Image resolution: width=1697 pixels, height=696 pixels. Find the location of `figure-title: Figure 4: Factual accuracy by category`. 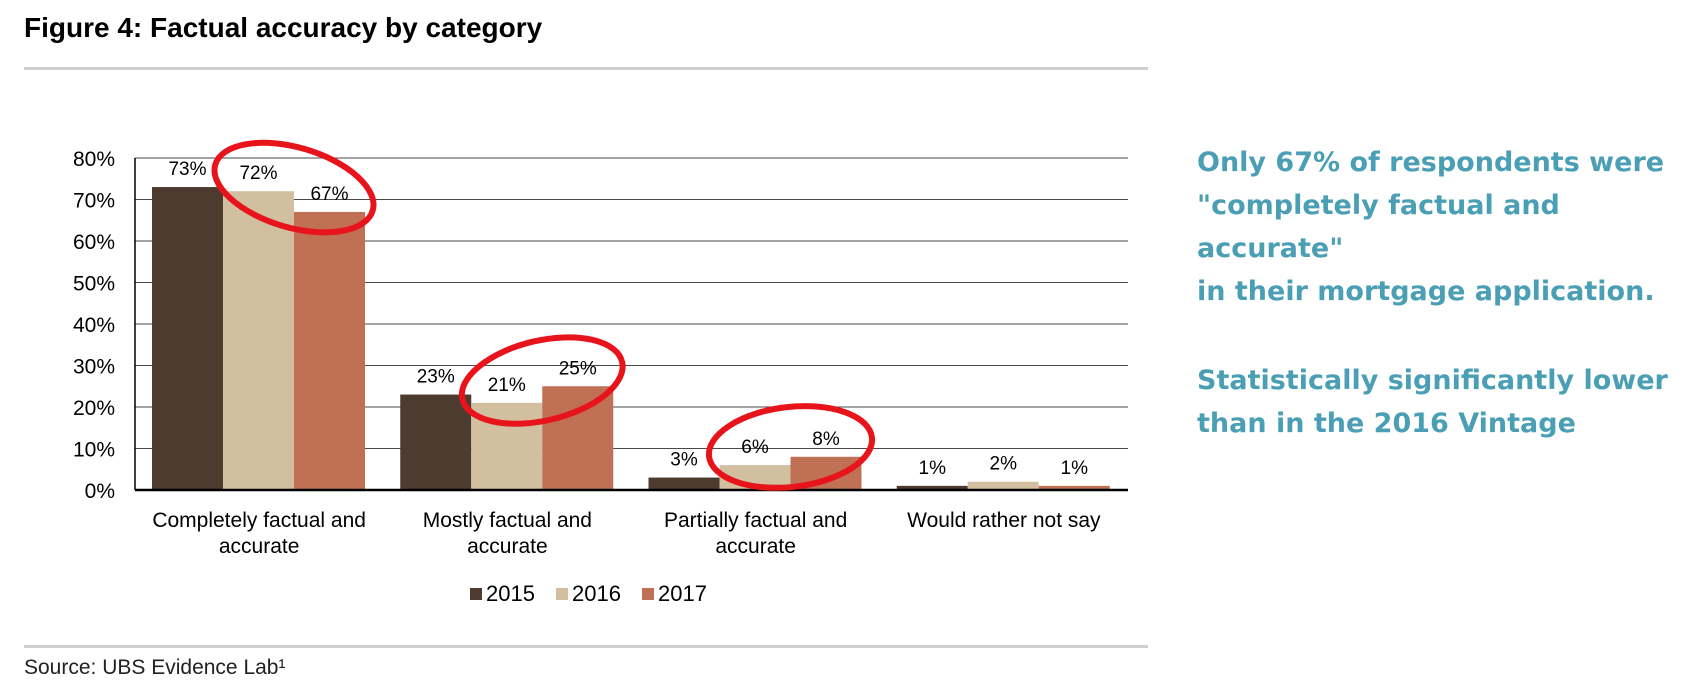

figure-title: Figure 4: Factual accuracy by category is located at coordinates (283, 27).